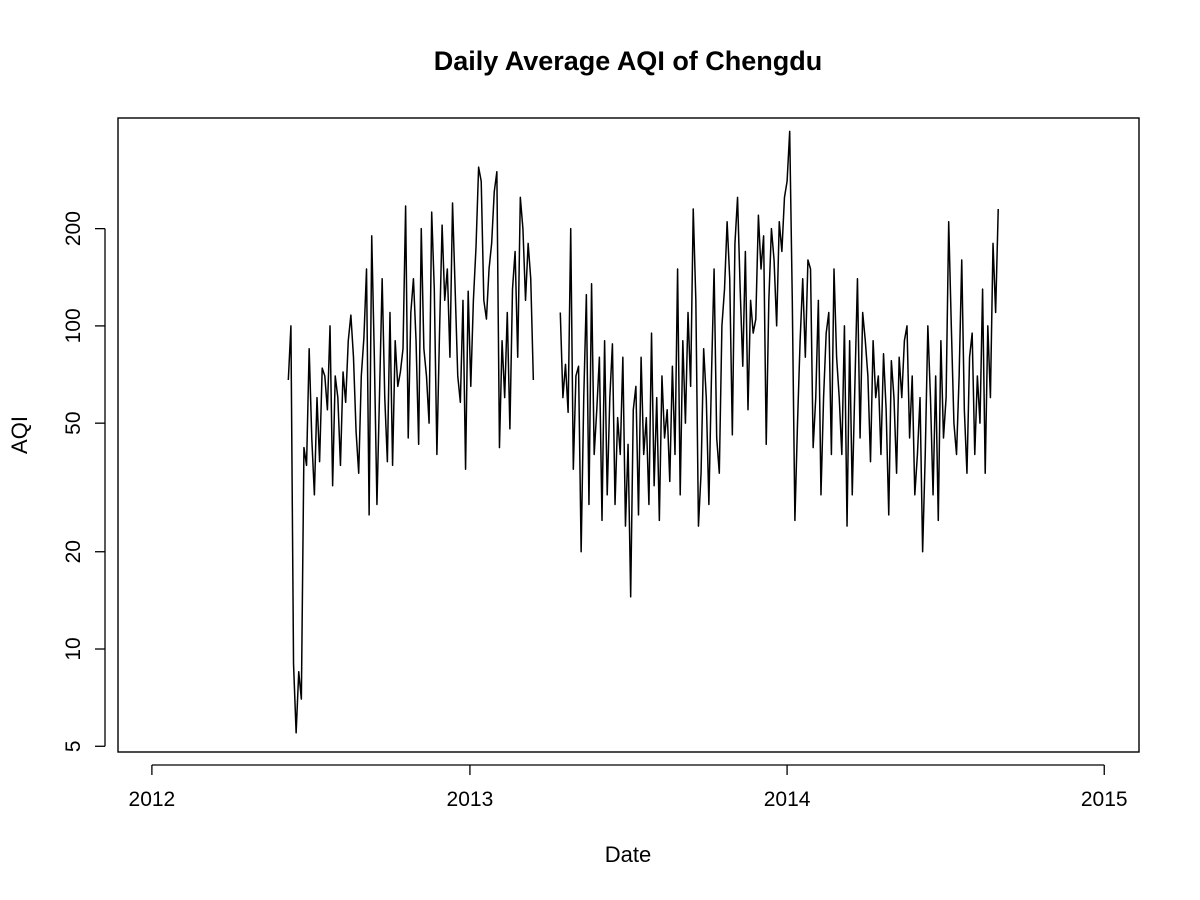 The width and height of the screenshot is (1200, 900). What do you see at coordinates (19, 435) in the screenshot?
I see `y-axis-label: AQI` at bounding box center [19, 435].